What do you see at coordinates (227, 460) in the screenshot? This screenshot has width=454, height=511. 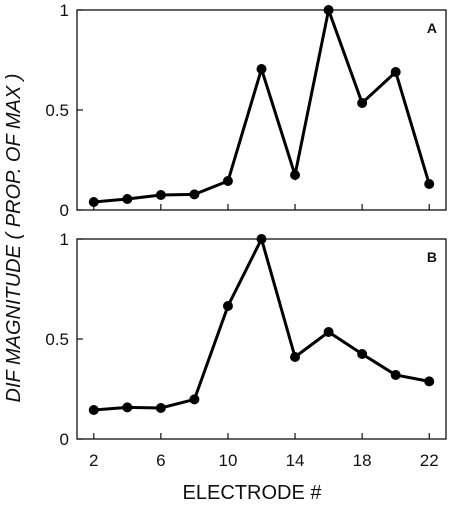 I see `x-tick-label: 10` at bounding box center [227, 460].